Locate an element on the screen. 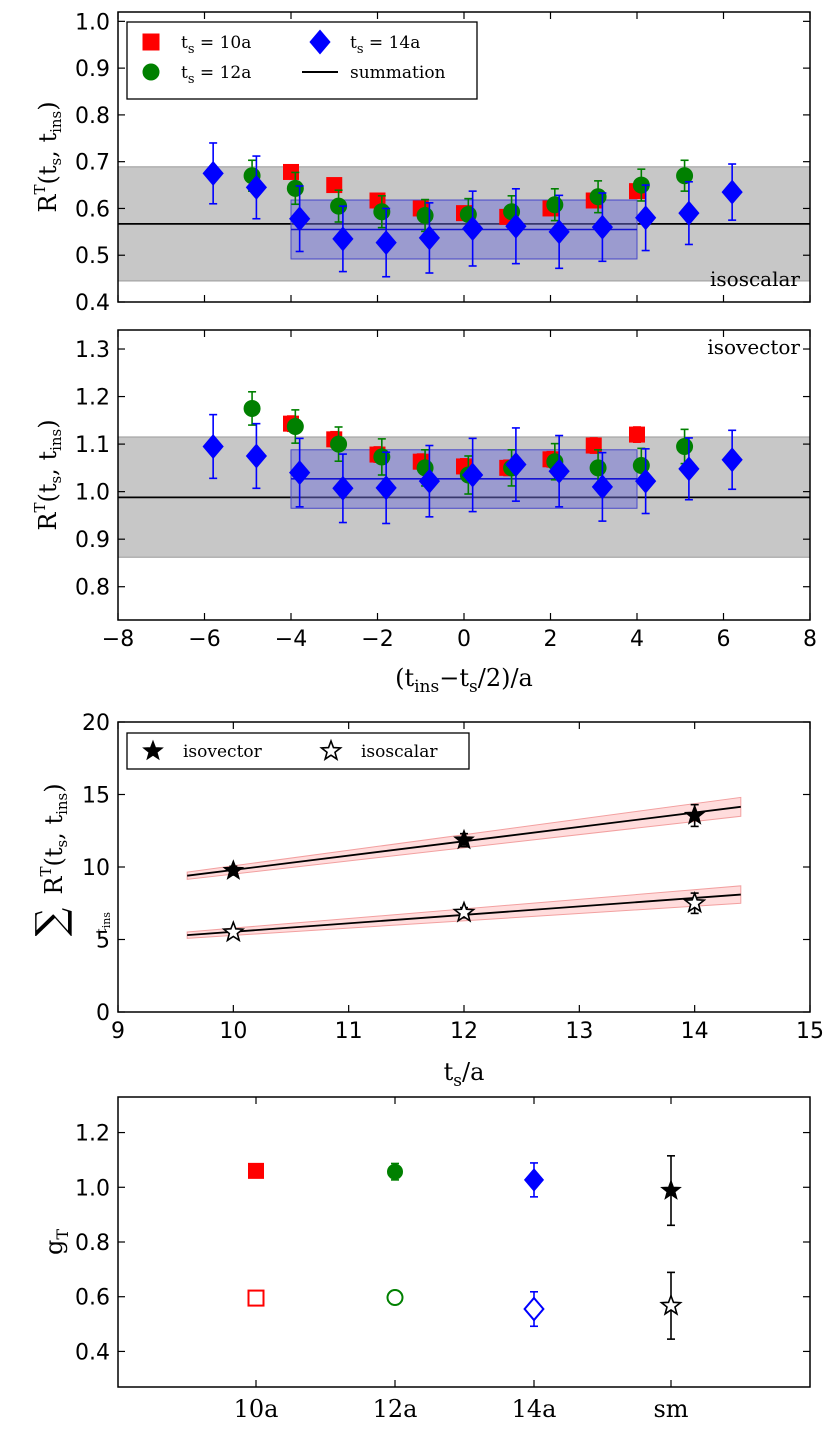 The height and width of the screenshot is (1444, 830). xlabel: ts/a is located at coordinates (464, 1074).